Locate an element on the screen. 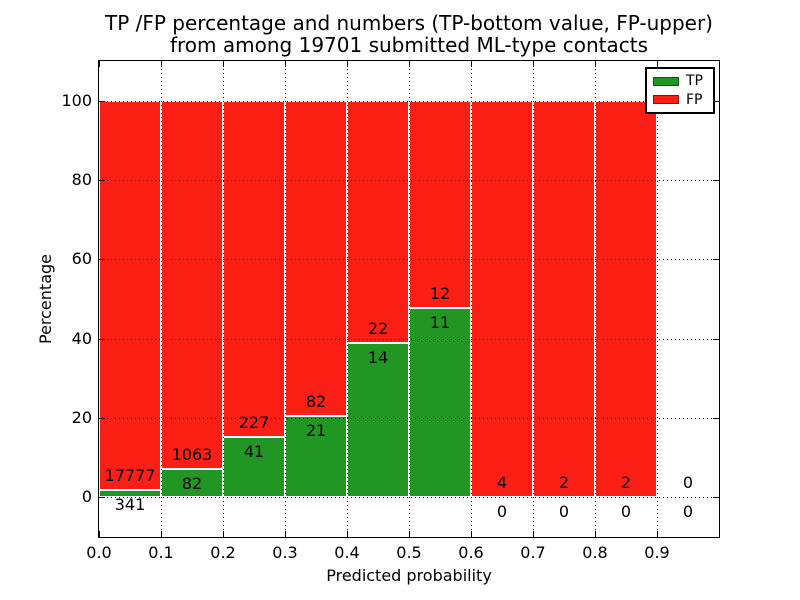  x-tick-label: 0.5 is located at coordinates (409, 552).